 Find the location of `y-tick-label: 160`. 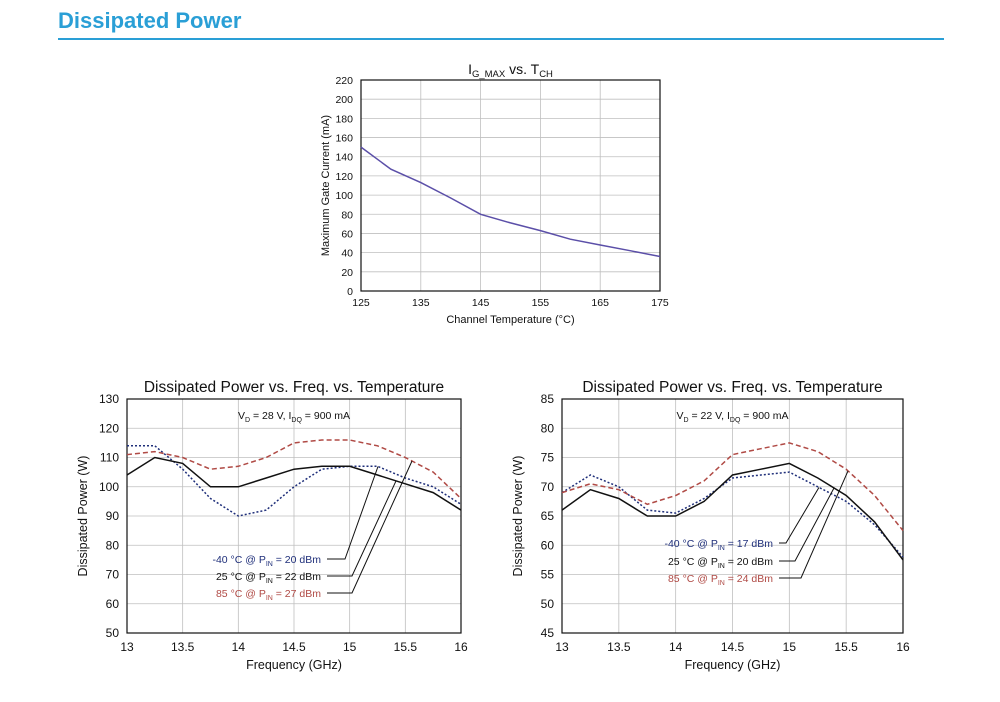

y-tick-label: 160 is located at coordinates (344, 139).